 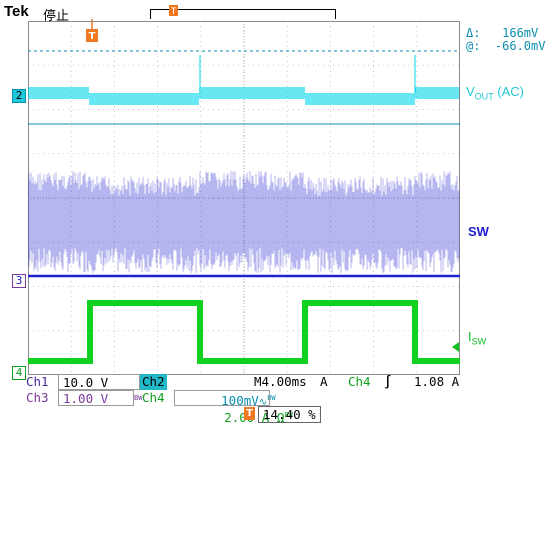 What do you see at coordinates (19, 281) in the screenshot?
I see `ch3-marker: 3` at bounding box center [19, 281].